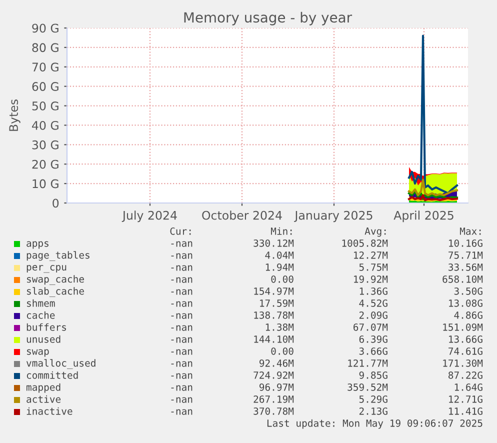 The image size is (497, 443). What do you see at coordinates (274, 291) in the screenshot?
I see `text: 154.97M` at bounding box center [274, 291].